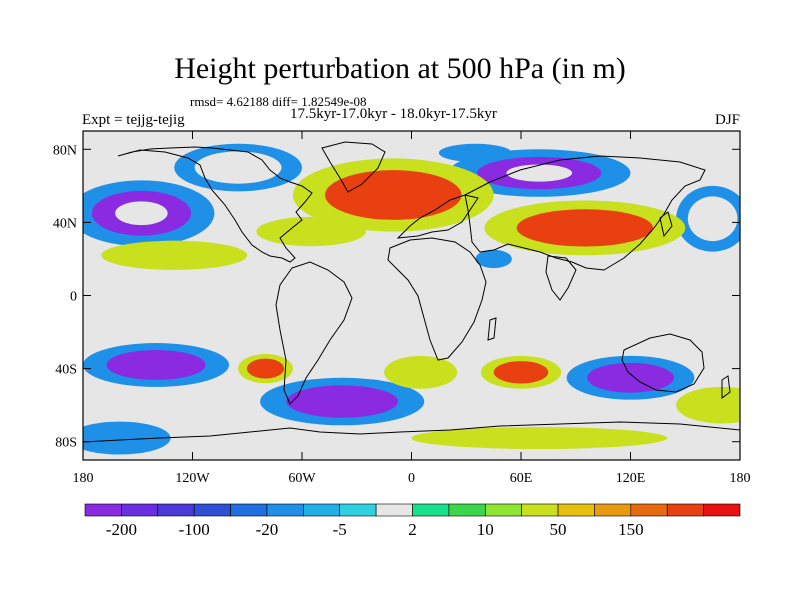  What do you see at coordinates (192, 478) in the screenshot?
I see `x-tick-label: 120W` at bounding box center [192, 478].